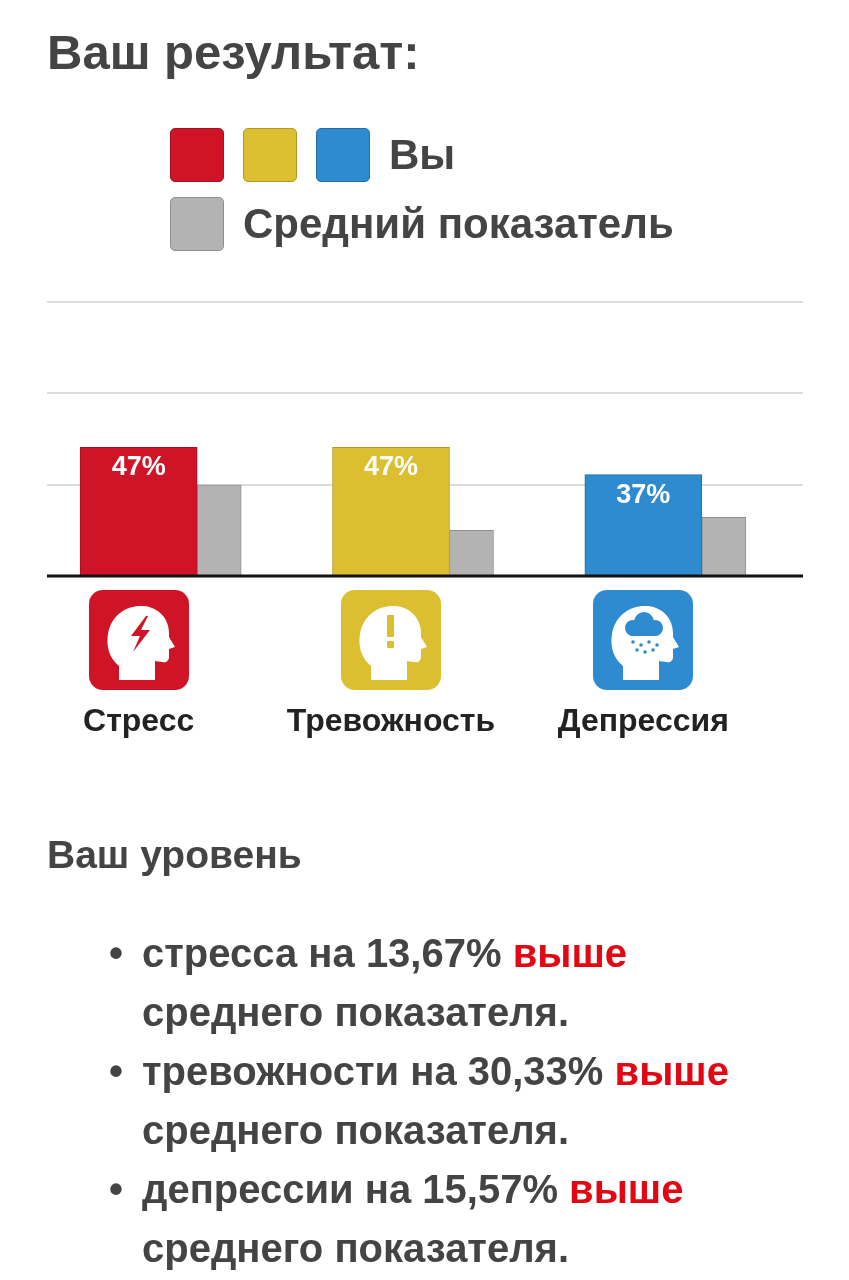 The height and width of the screenshot is (1280, 849). I want to click on text: • стресса на 13,67% выше среднего показателя., so click(368, 982).